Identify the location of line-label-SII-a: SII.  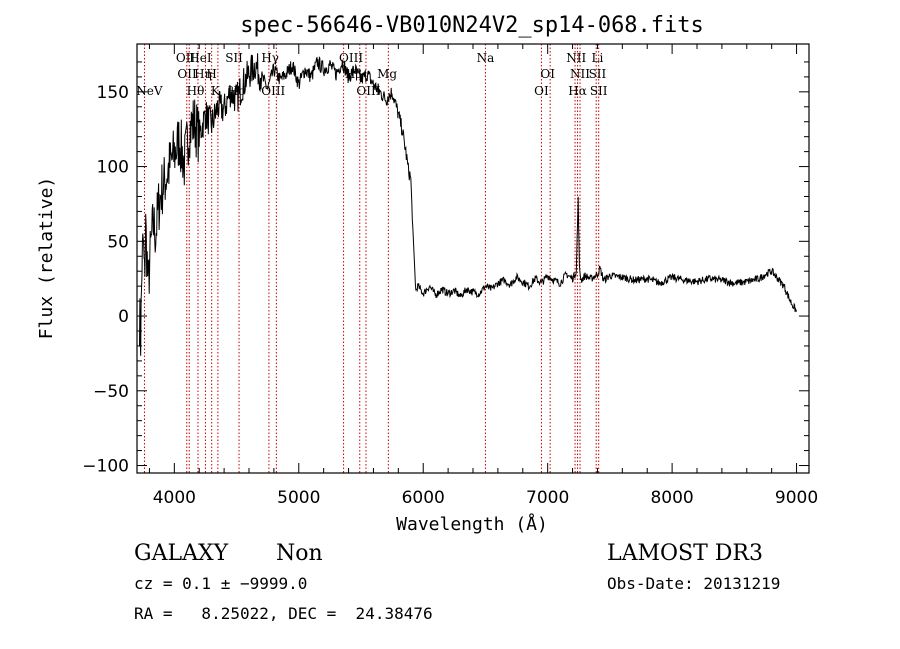
(598, 74).